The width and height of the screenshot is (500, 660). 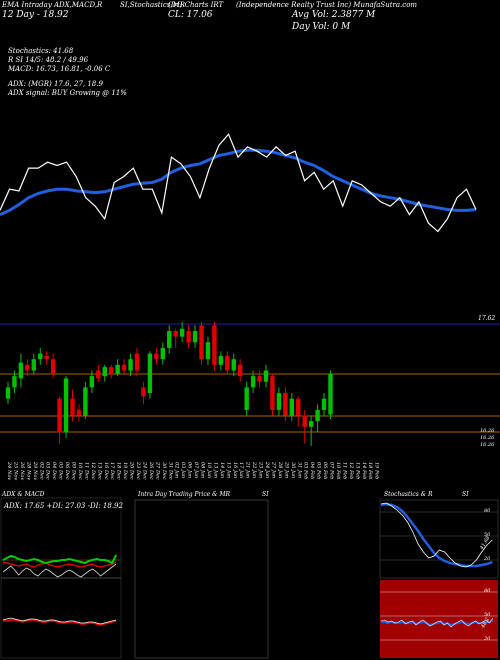 What do you see at coordinates (280, 469) in the screenshot?
I see `date-tick-label: 28 Jan` at bounding box center [280, 469].